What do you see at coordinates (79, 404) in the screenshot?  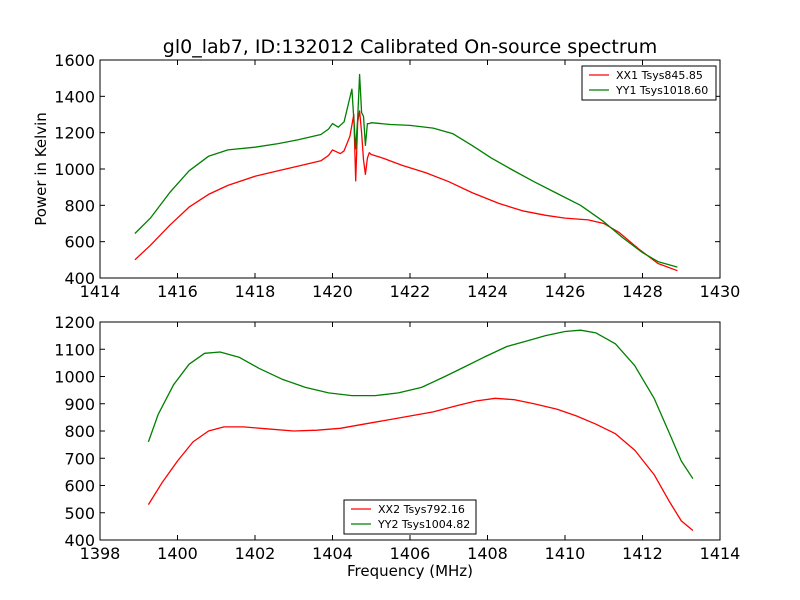 I see `y-tick-label: 900` at bounding box center [79, 404].